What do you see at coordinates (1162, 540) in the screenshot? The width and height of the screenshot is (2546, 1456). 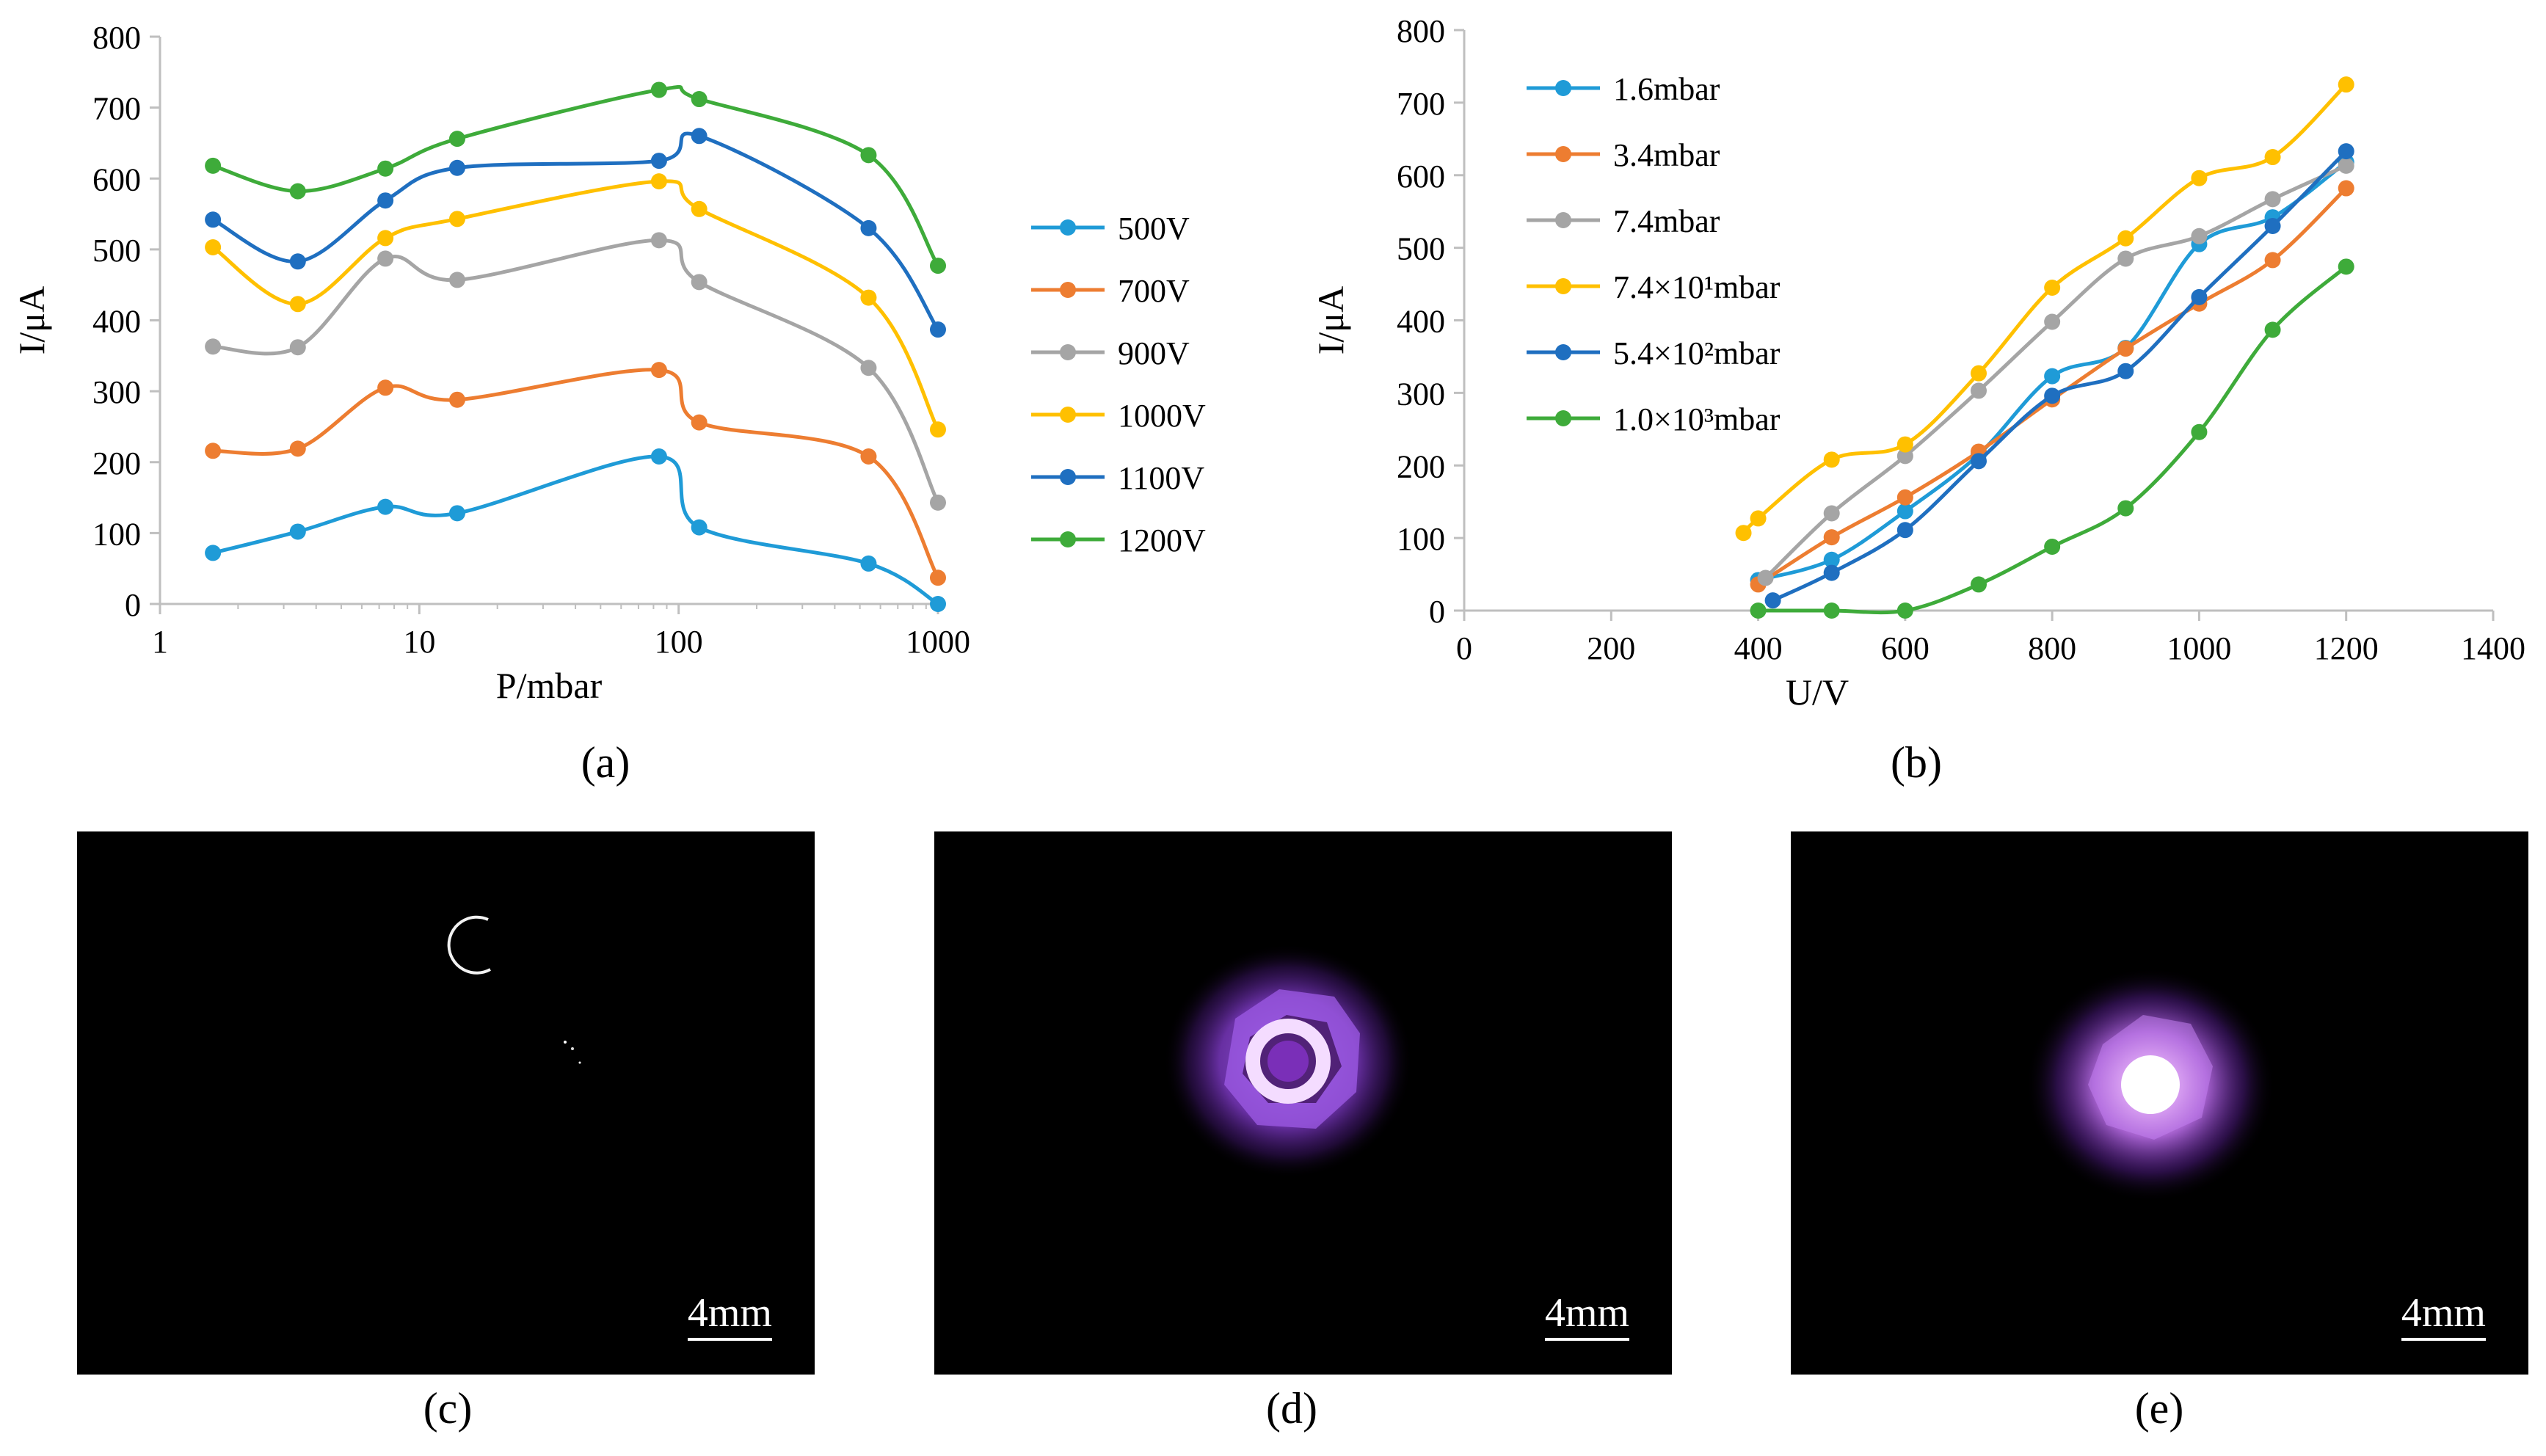 I see `legend-label: 1200V` at bounding box center [1162, 540].